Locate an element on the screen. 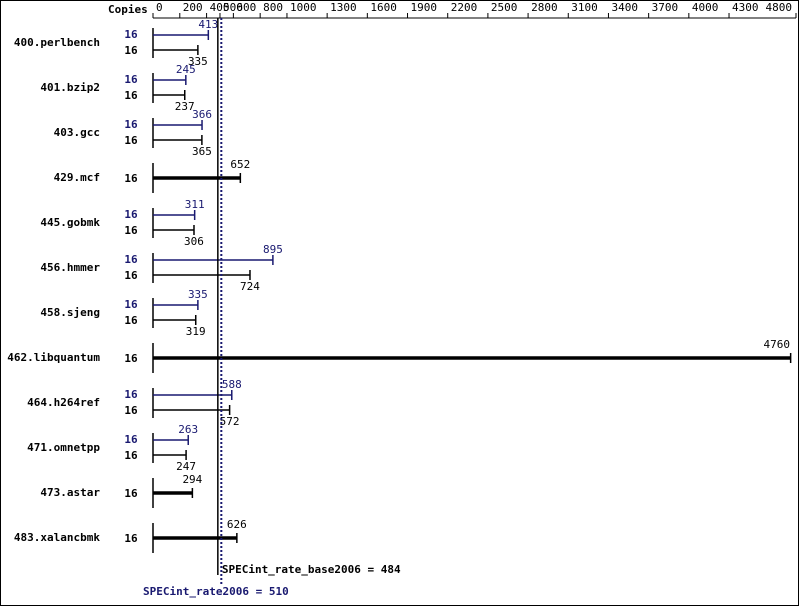 The width and height of the screenshot is (799, 606). x-tick-label: 1900 is located at coordinates (424, 7).